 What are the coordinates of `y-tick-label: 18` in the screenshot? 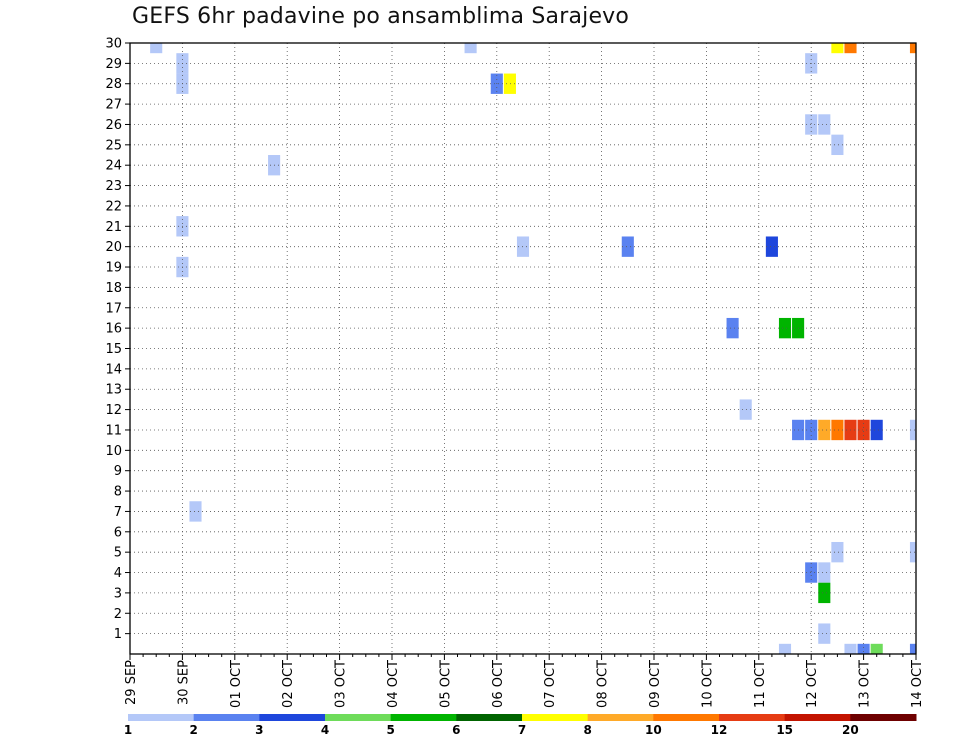 It's located at (113, 288).